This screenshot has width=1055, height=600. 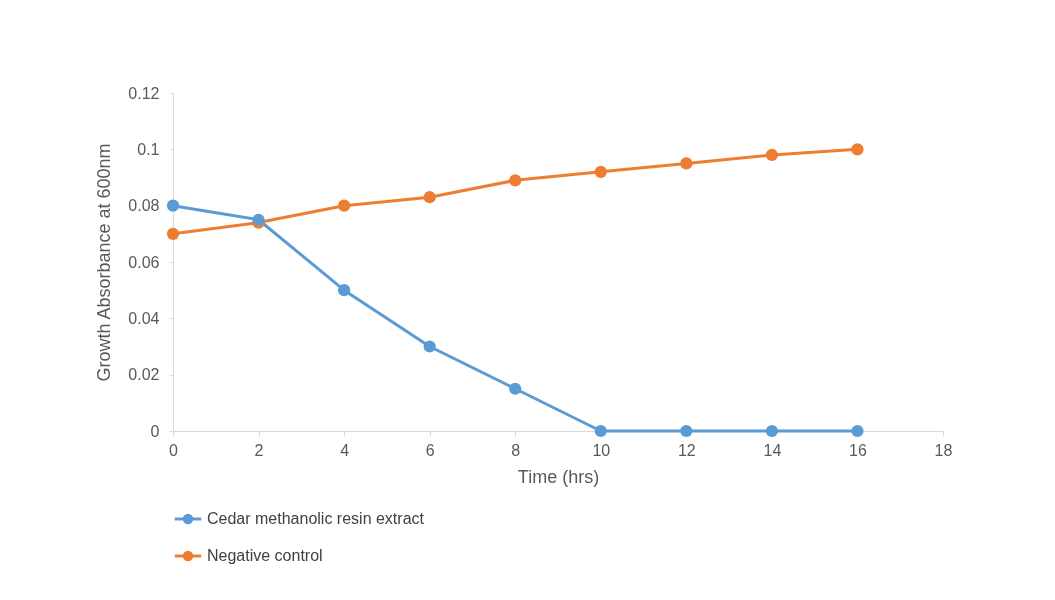 I want to click on x-tick-label: 4, so click(x=345, y=450).